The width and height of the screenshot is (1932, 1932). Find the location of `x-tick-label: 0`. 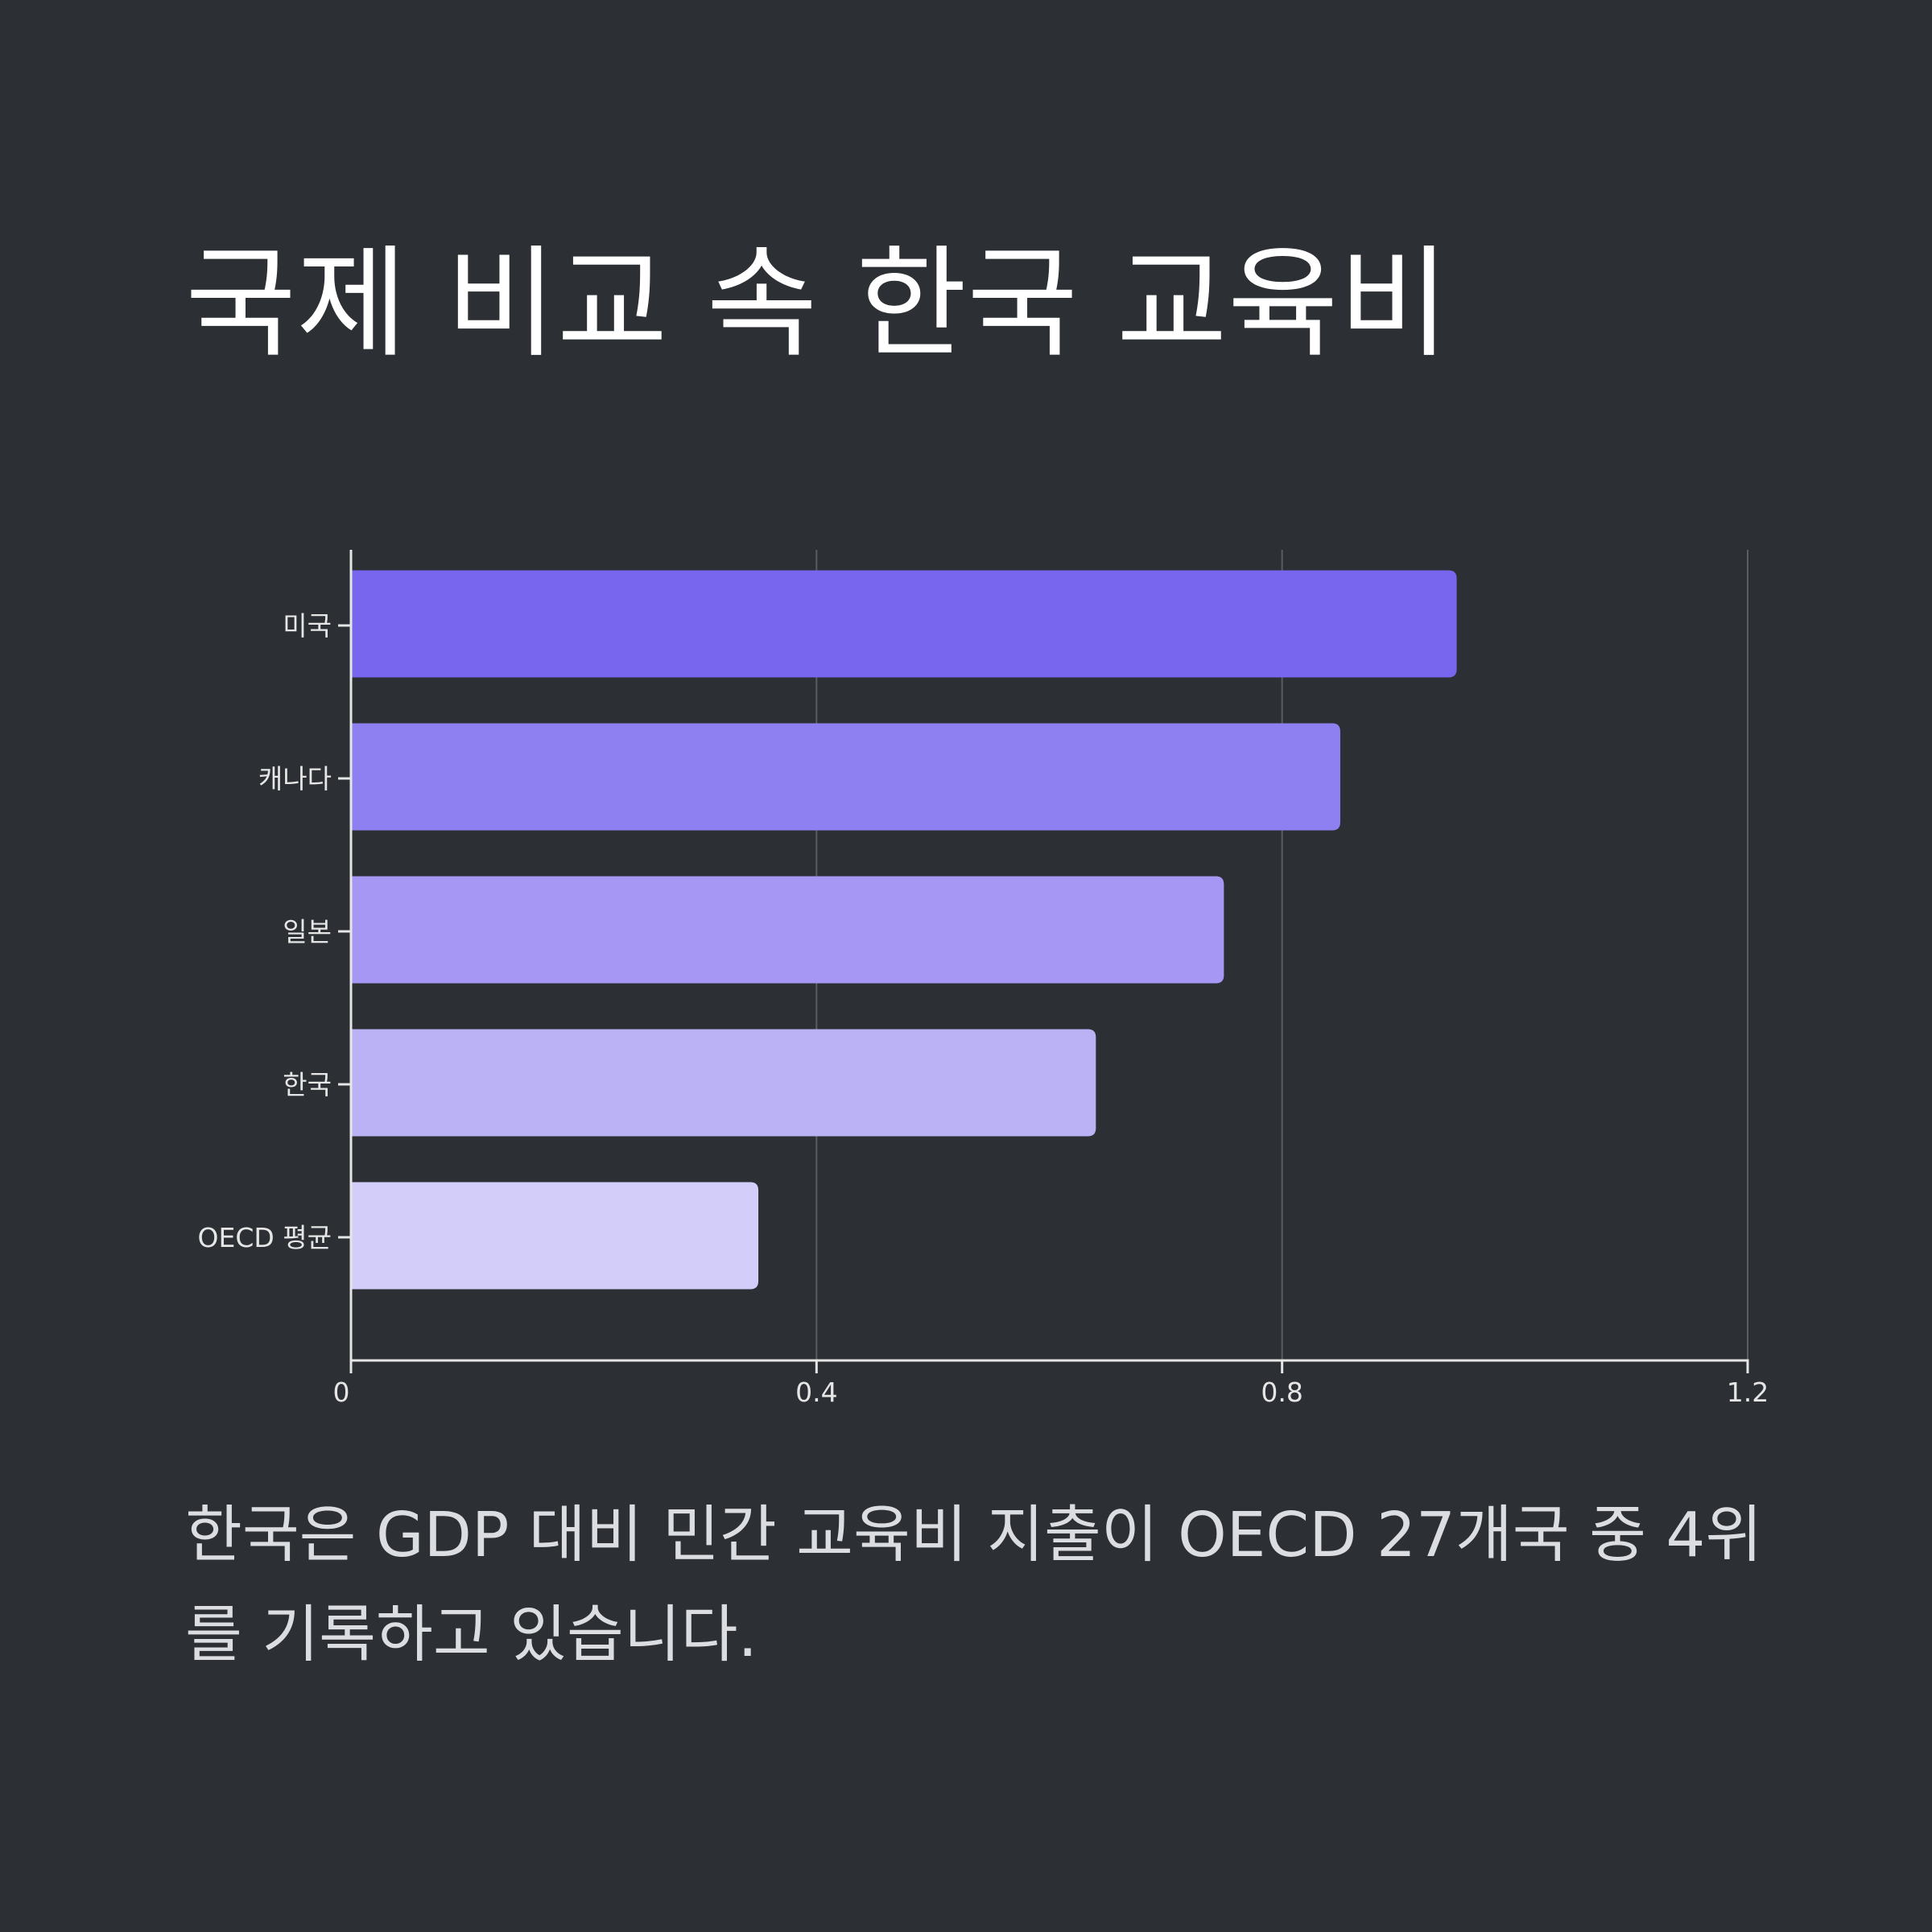

x-tick-label: 0 is located at coordinates (341, 1392).